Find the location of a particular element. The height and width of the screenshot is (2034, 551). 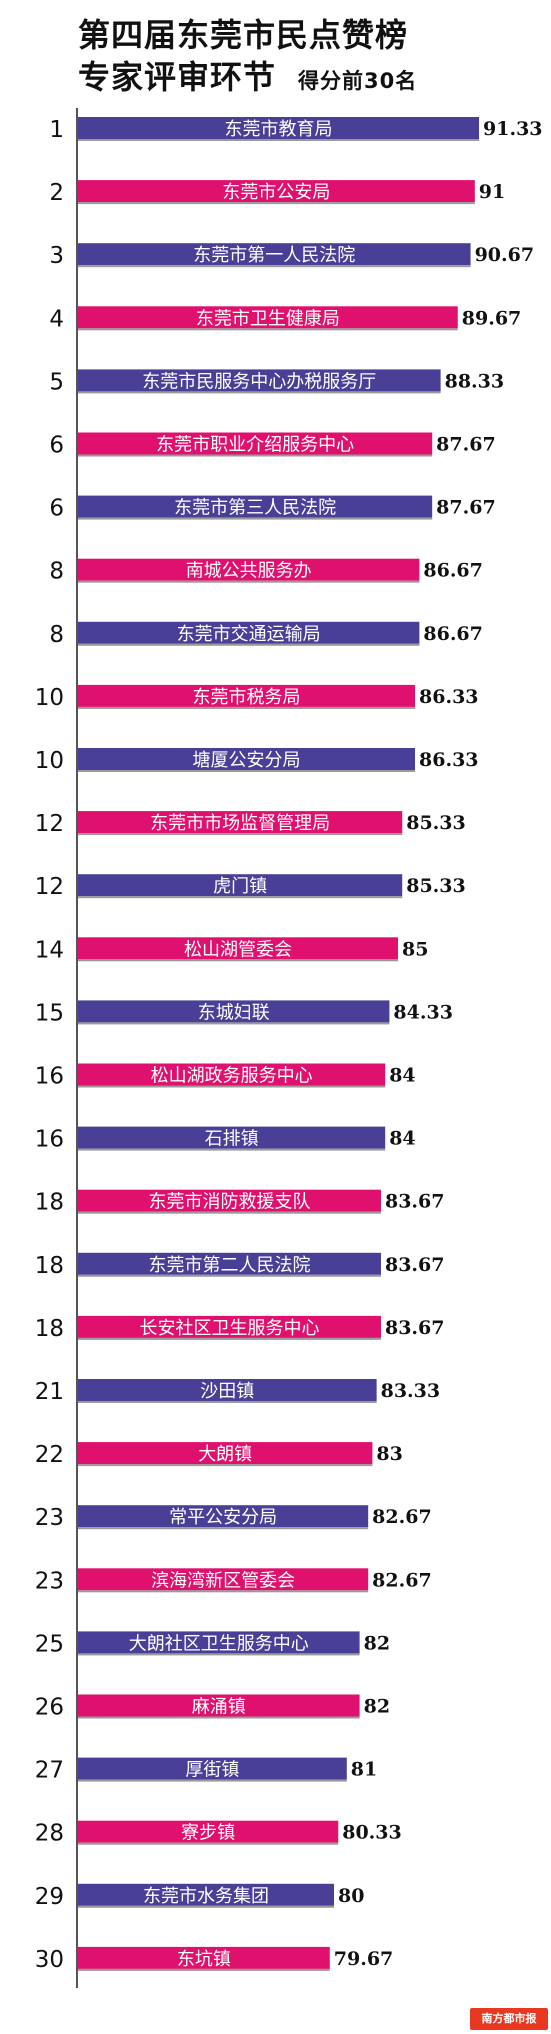

value-label: 80.33 is located at coordinates (372, 1833).